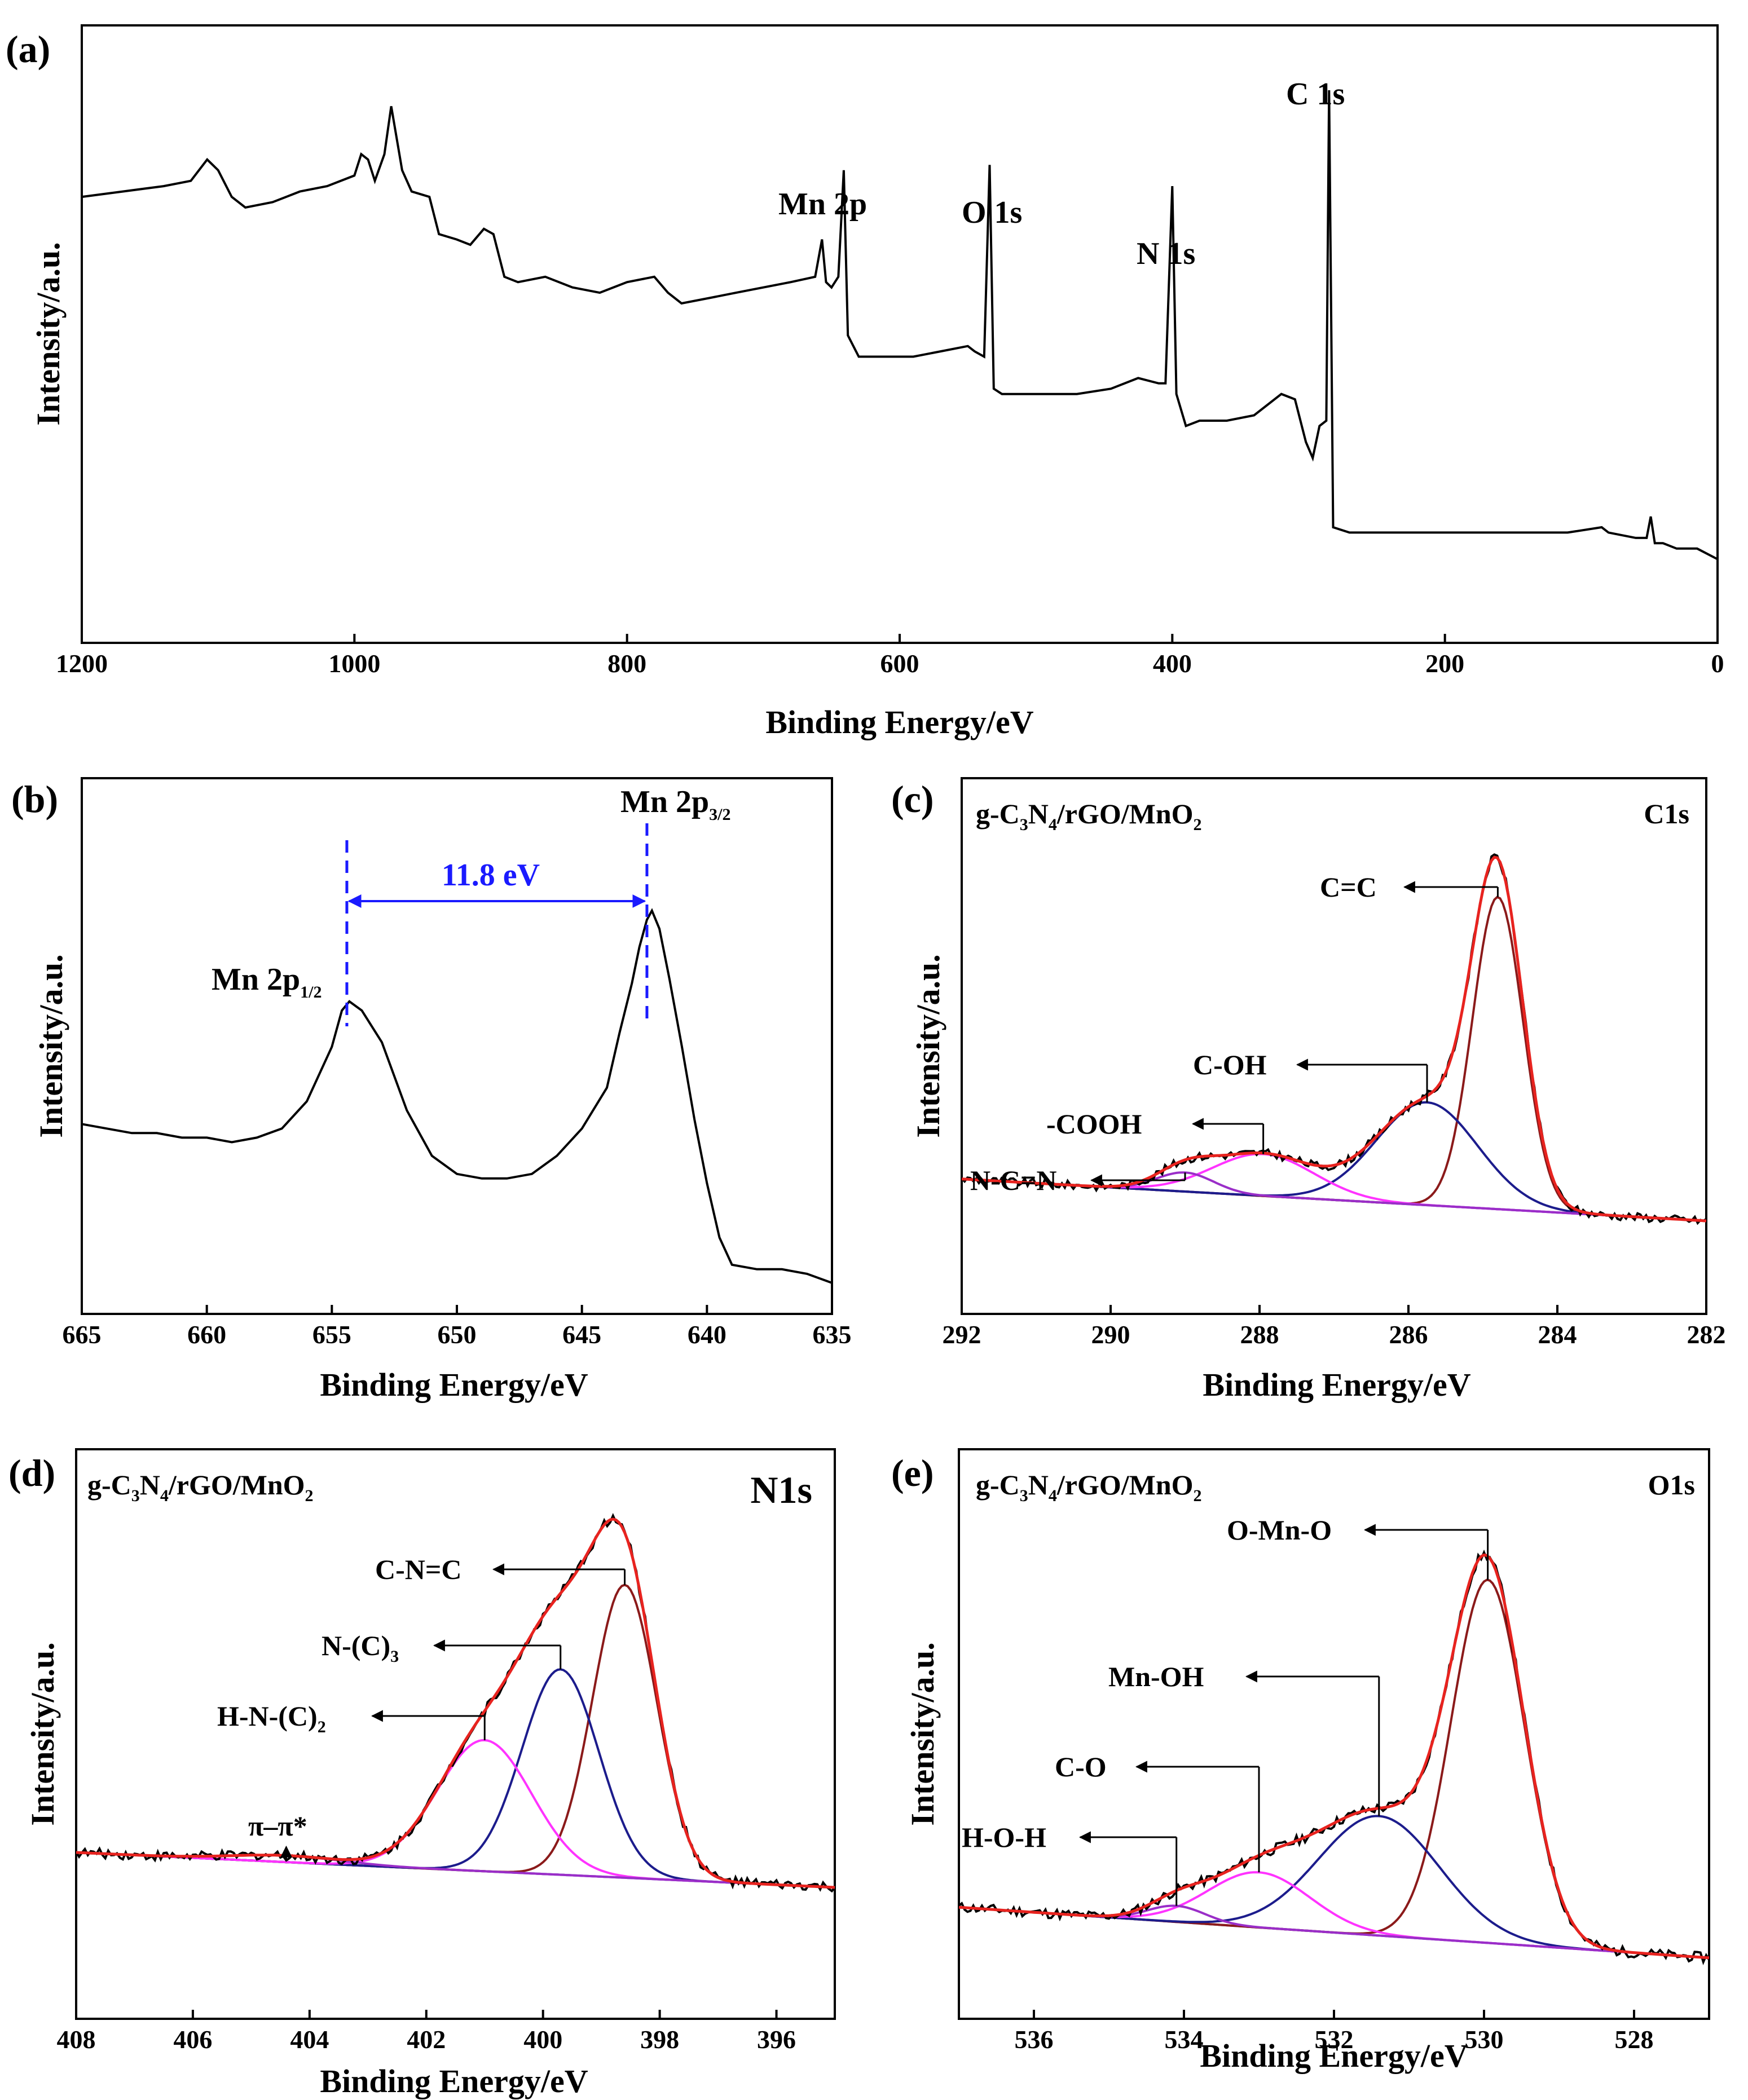 The image size is (1748, 2100). I want to click on x-tick-label-d-1: 406, so click(192, 2040).